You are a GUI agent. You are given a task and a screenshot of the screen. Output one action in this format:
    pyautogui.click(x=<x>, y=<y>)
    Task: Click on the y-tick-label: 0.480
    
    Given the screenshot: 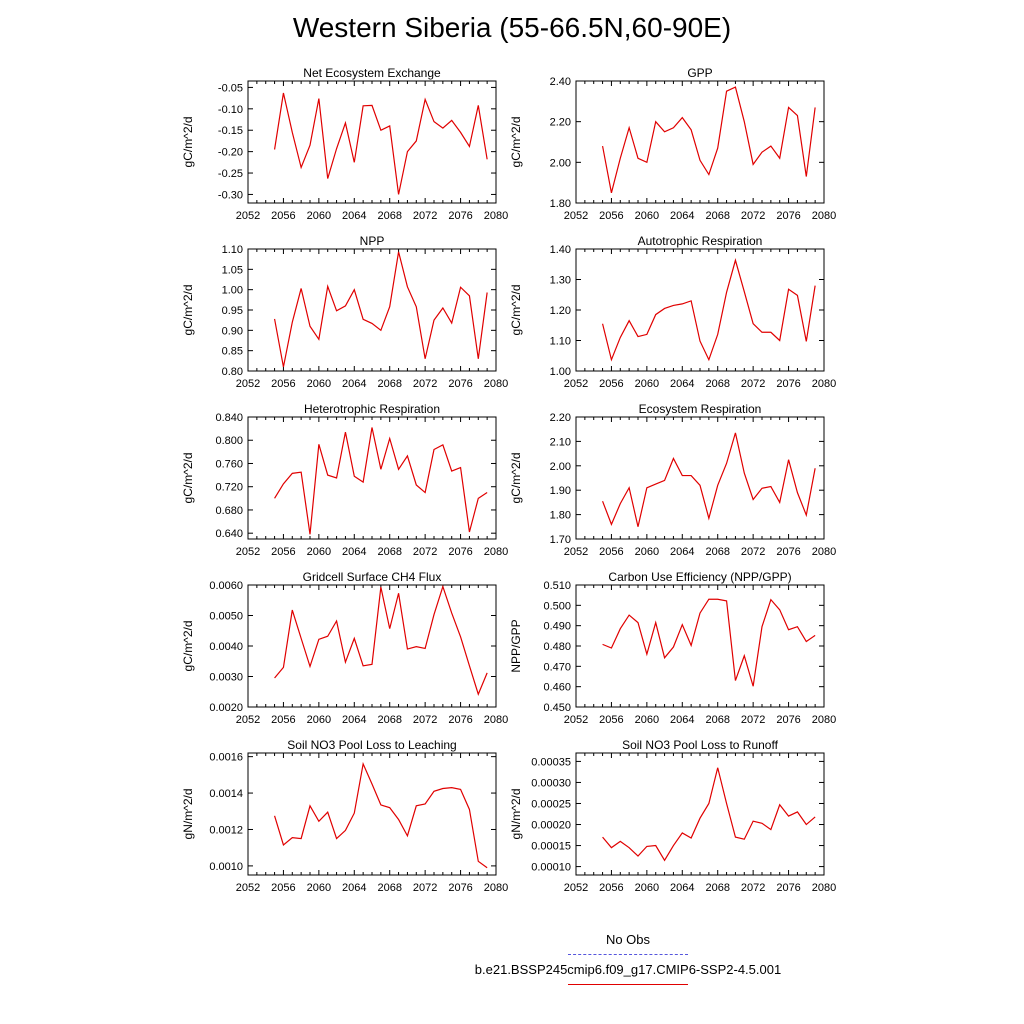 What is the action you would take?
    pyautogui.click(x=557, y=647)
    